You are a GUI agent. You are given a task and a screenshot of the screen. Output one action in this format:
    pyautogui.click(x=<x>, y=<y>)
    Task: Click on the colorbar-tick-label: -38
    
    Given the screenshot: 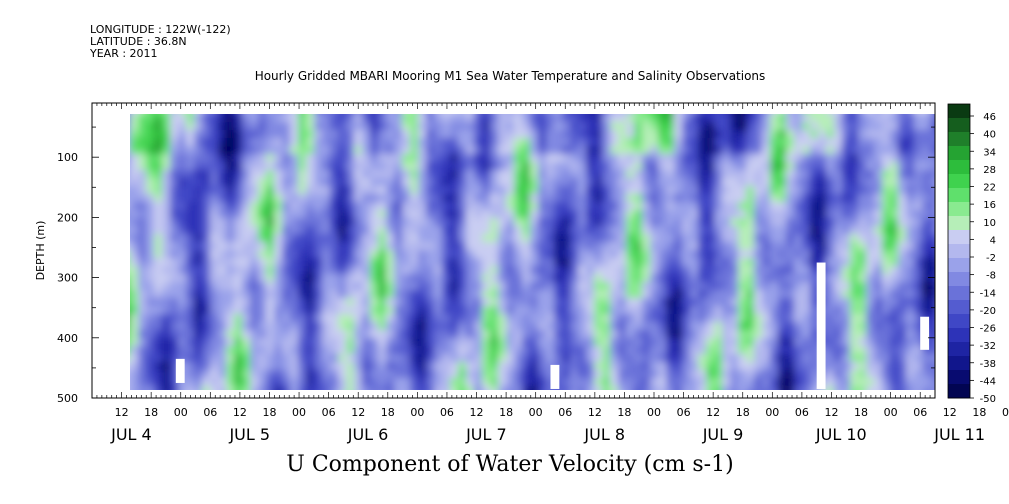 What is the action you would take?
    pyautogui.click(x=988, y=364)
    